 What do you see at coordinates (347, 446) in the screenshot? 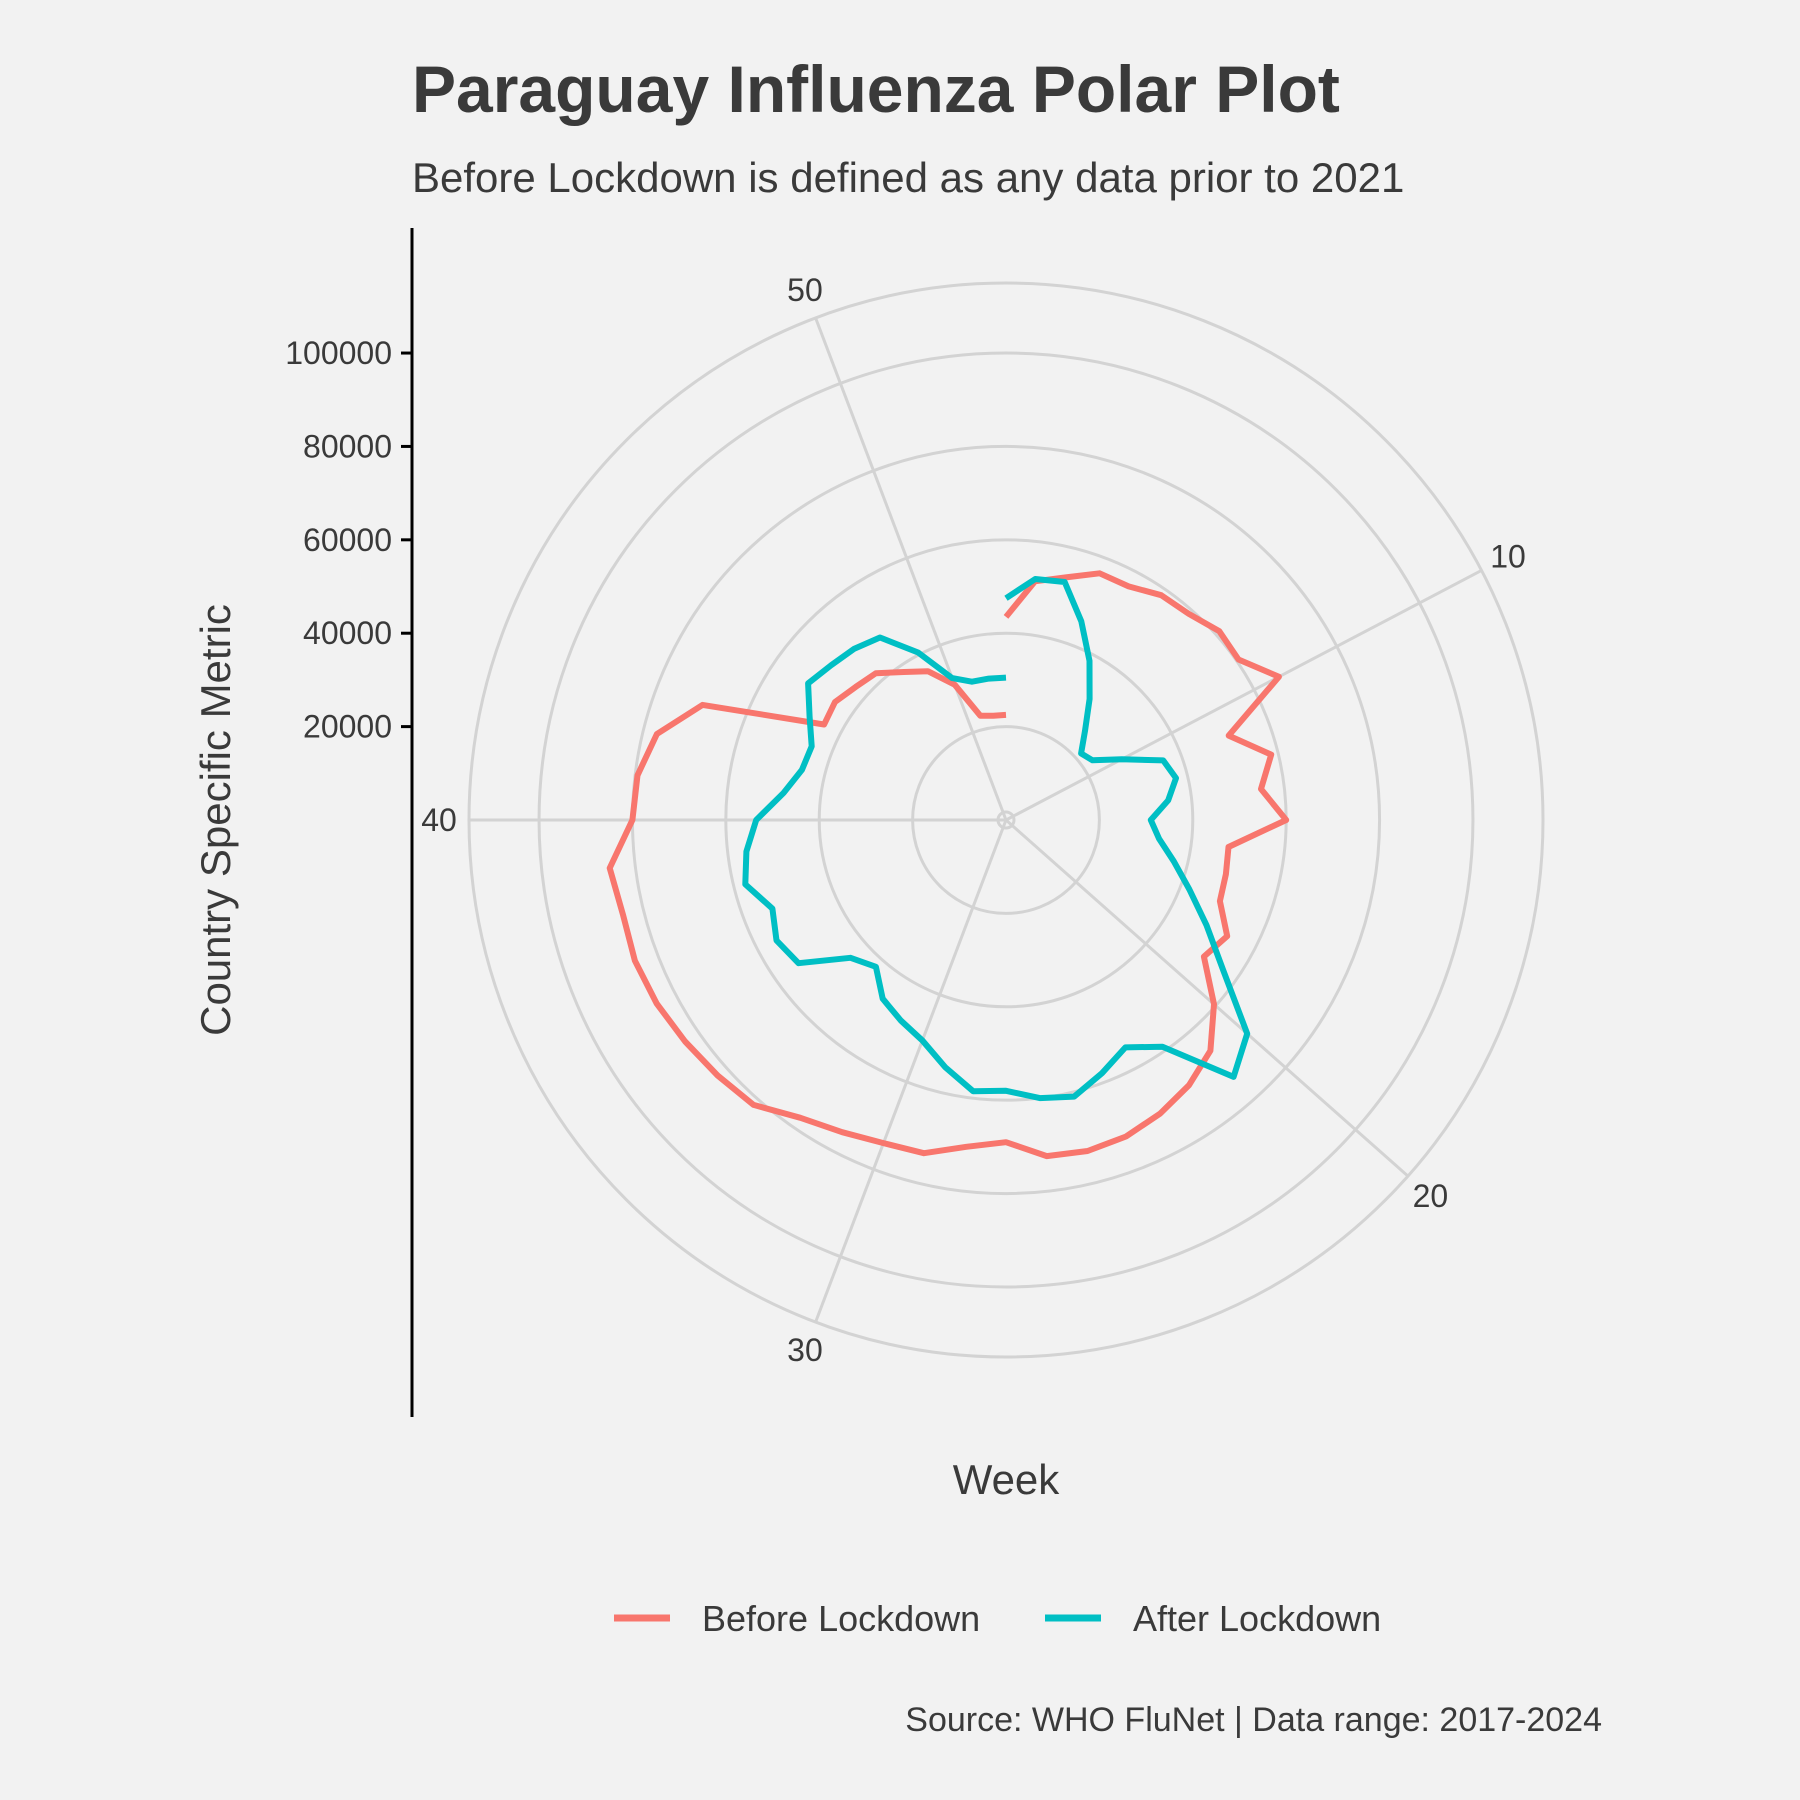
I see `y-tick-label-3: 80000` at bounding box center [347, 446].